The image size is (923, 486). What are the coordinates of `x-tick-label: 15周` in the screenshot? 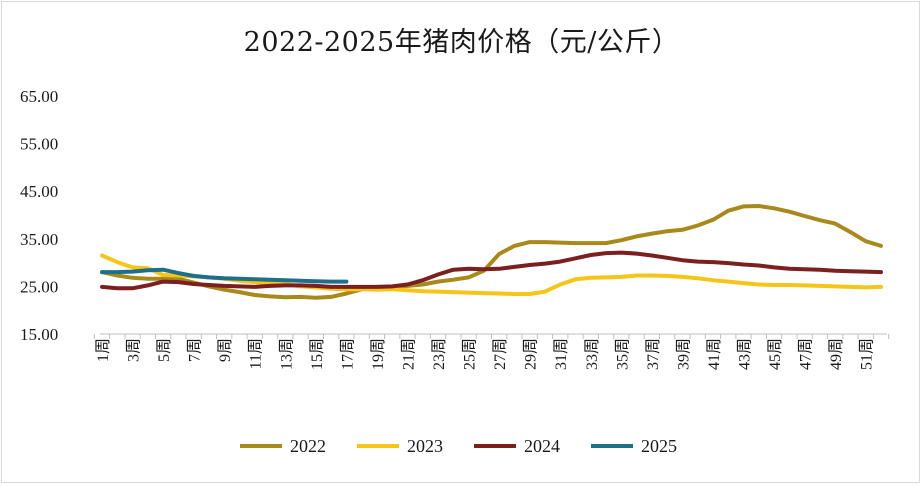 It's located at (317, 354).